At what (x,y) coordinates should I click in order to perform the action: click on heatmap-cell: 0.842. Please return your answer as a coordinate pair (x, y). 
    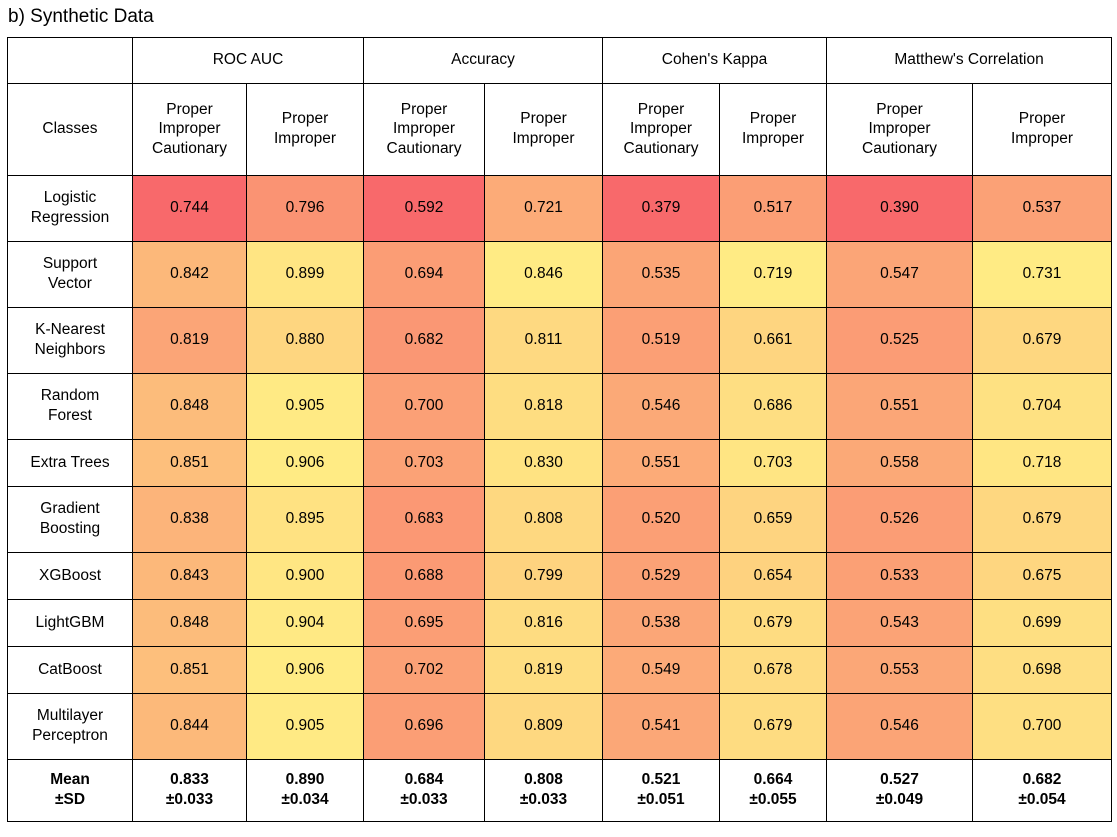
    Looking at the image, I should click on (189, 274).